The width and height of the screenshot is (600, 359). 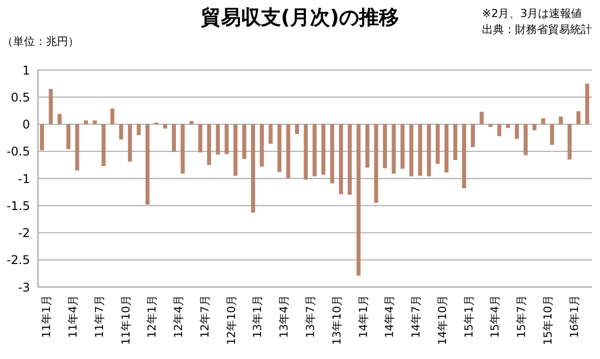 What do you see at coordinates (73, 316) in the screenshot?
I see `x-tick-label: 11年4月` at bounding box center [73, 316].